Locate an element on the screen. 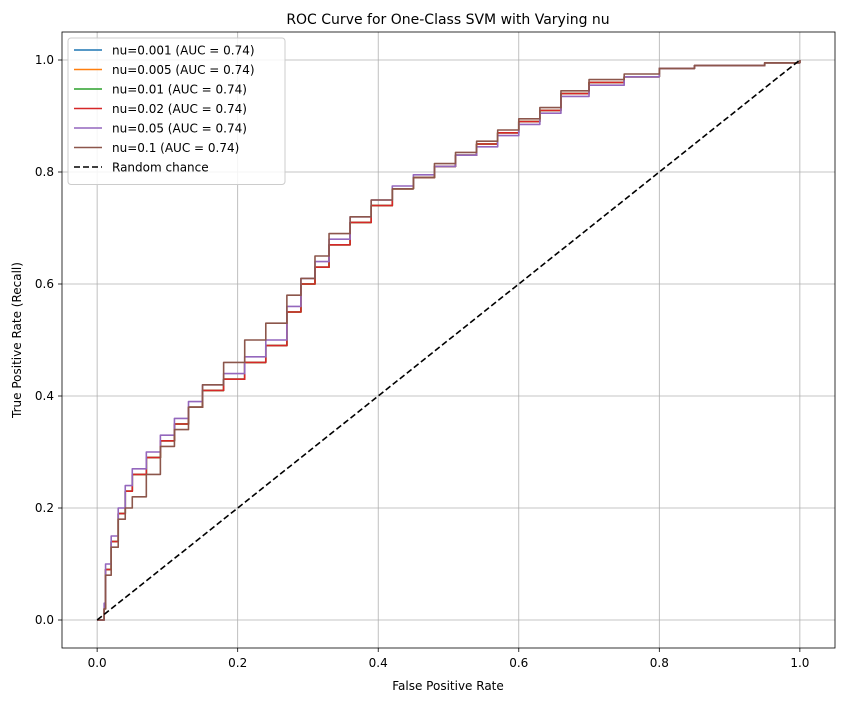  x-tick-label: 0.4 is located at coordinates (378, 663).